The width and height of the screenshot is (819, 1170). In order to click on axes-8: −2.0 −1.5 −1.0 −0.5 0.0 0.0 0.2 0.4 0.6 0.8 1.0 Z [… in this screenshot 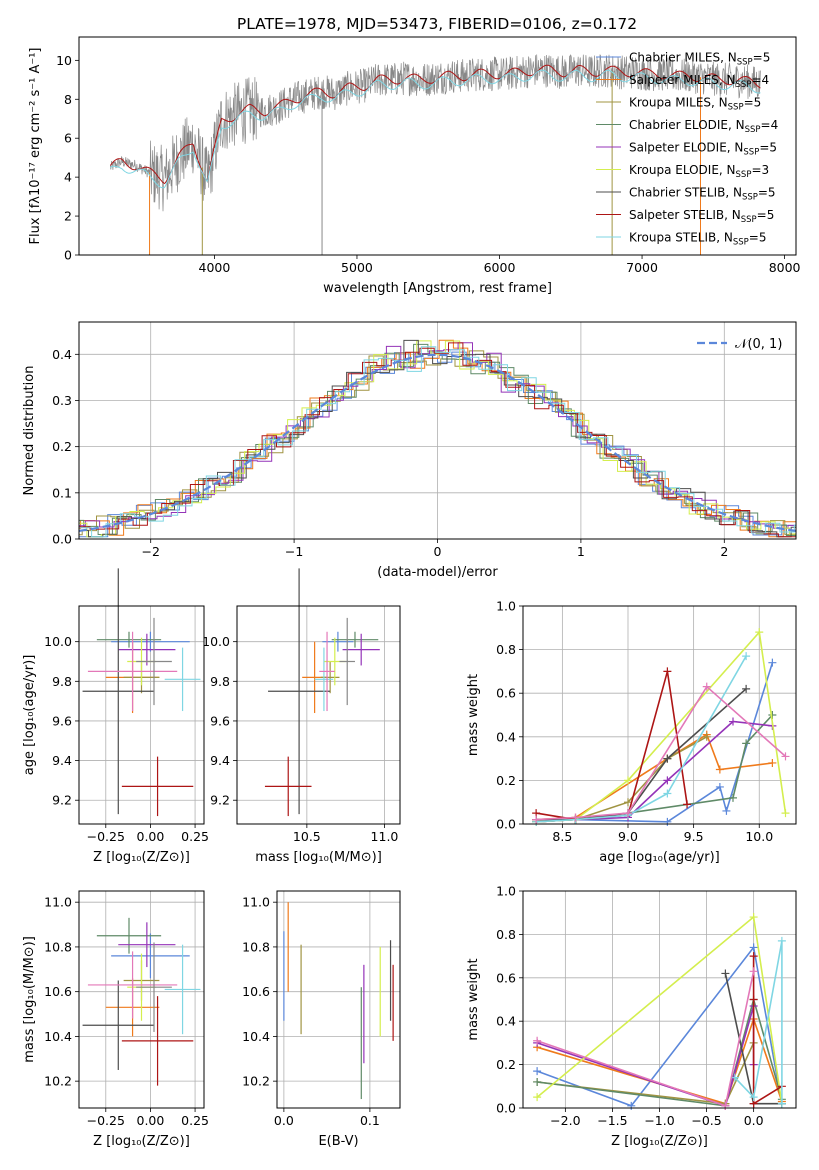, I will do `click(631, 1016)`.